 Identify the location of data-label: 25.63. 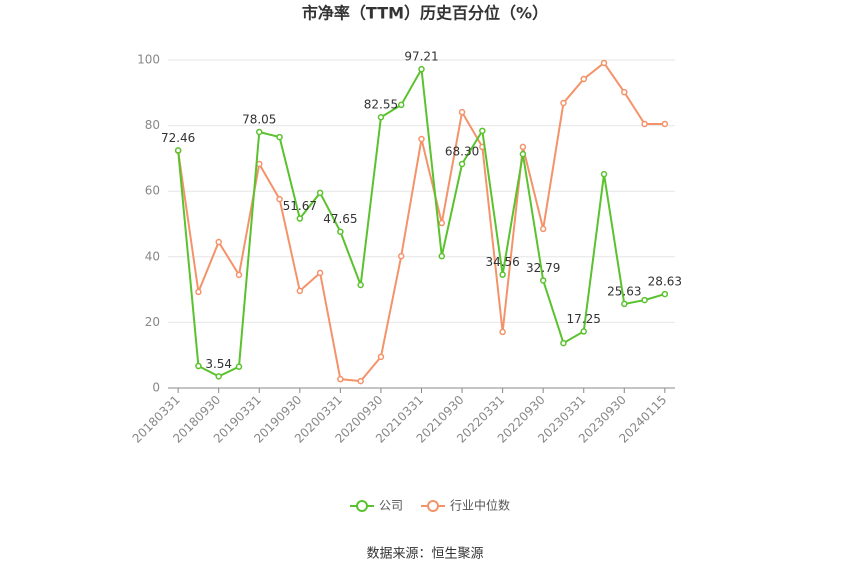
(624, 291).